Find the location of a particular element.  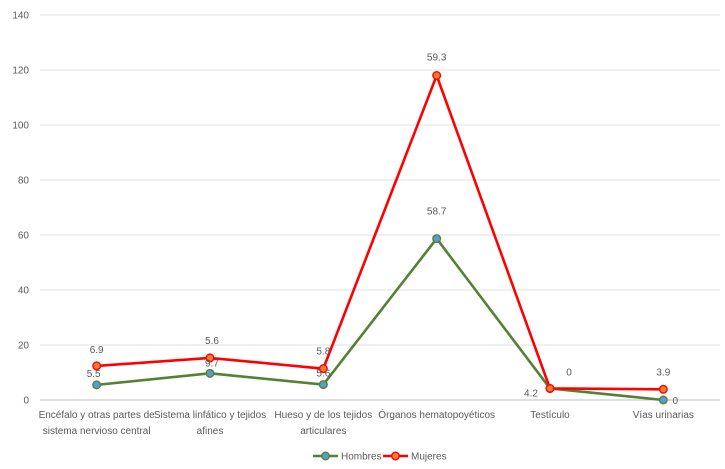

legend-marker-mujeres is located at coordinates (396, 456).